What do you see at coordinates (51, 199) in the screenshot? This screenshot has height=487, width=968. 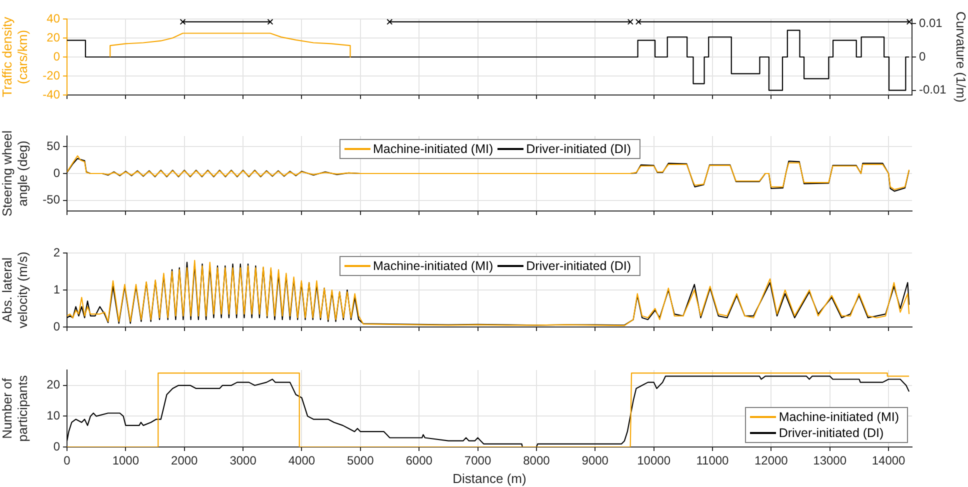 I see `y-tick-label: -50` at bounding box center [51, 199].